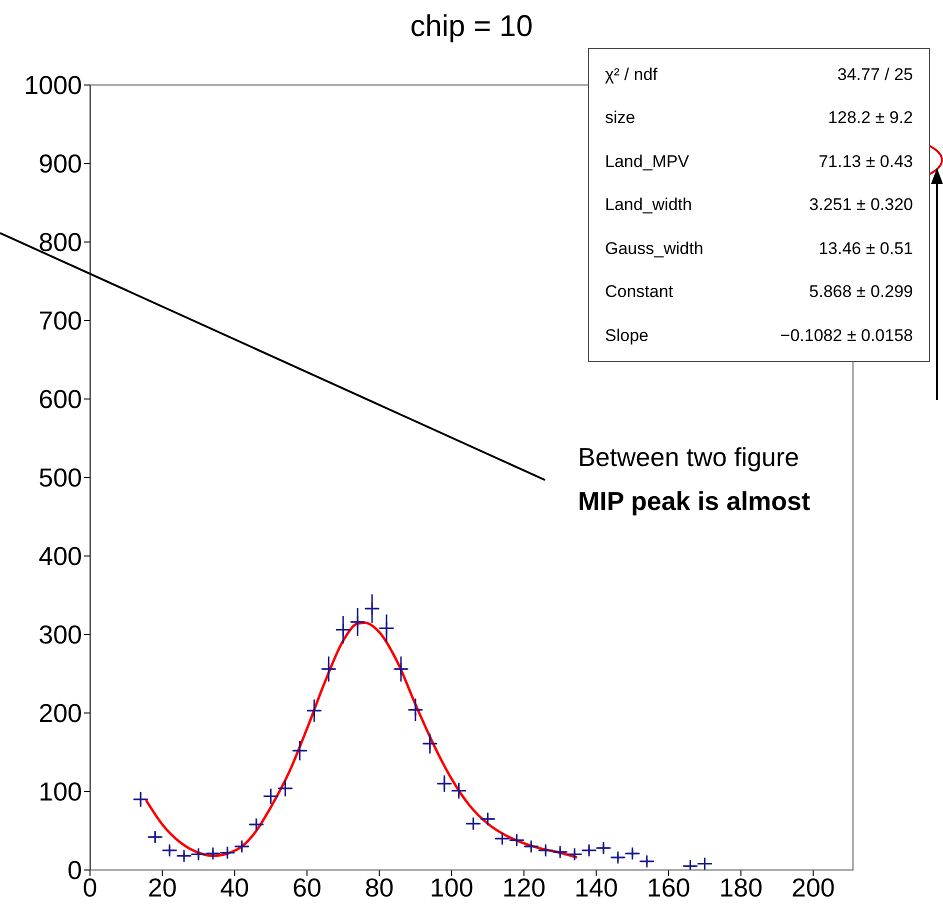  I want to click on y-tick-label: 300, so click(60, 635).